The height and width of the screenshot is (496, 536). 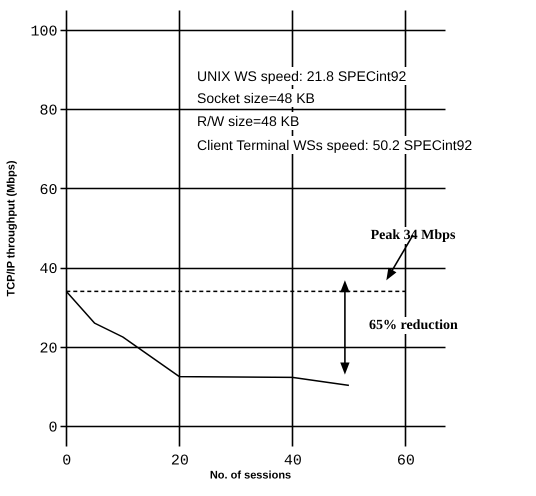 What do you see at coordinates (179, 461) in the screenshot?
I see `x-tick-label: 20` at bounding box center [179, 461].